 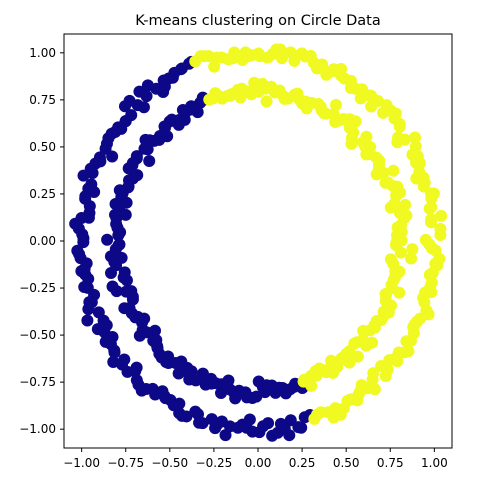 I want to click on y-tick-label: 0.00, so click(x=42, y=241).